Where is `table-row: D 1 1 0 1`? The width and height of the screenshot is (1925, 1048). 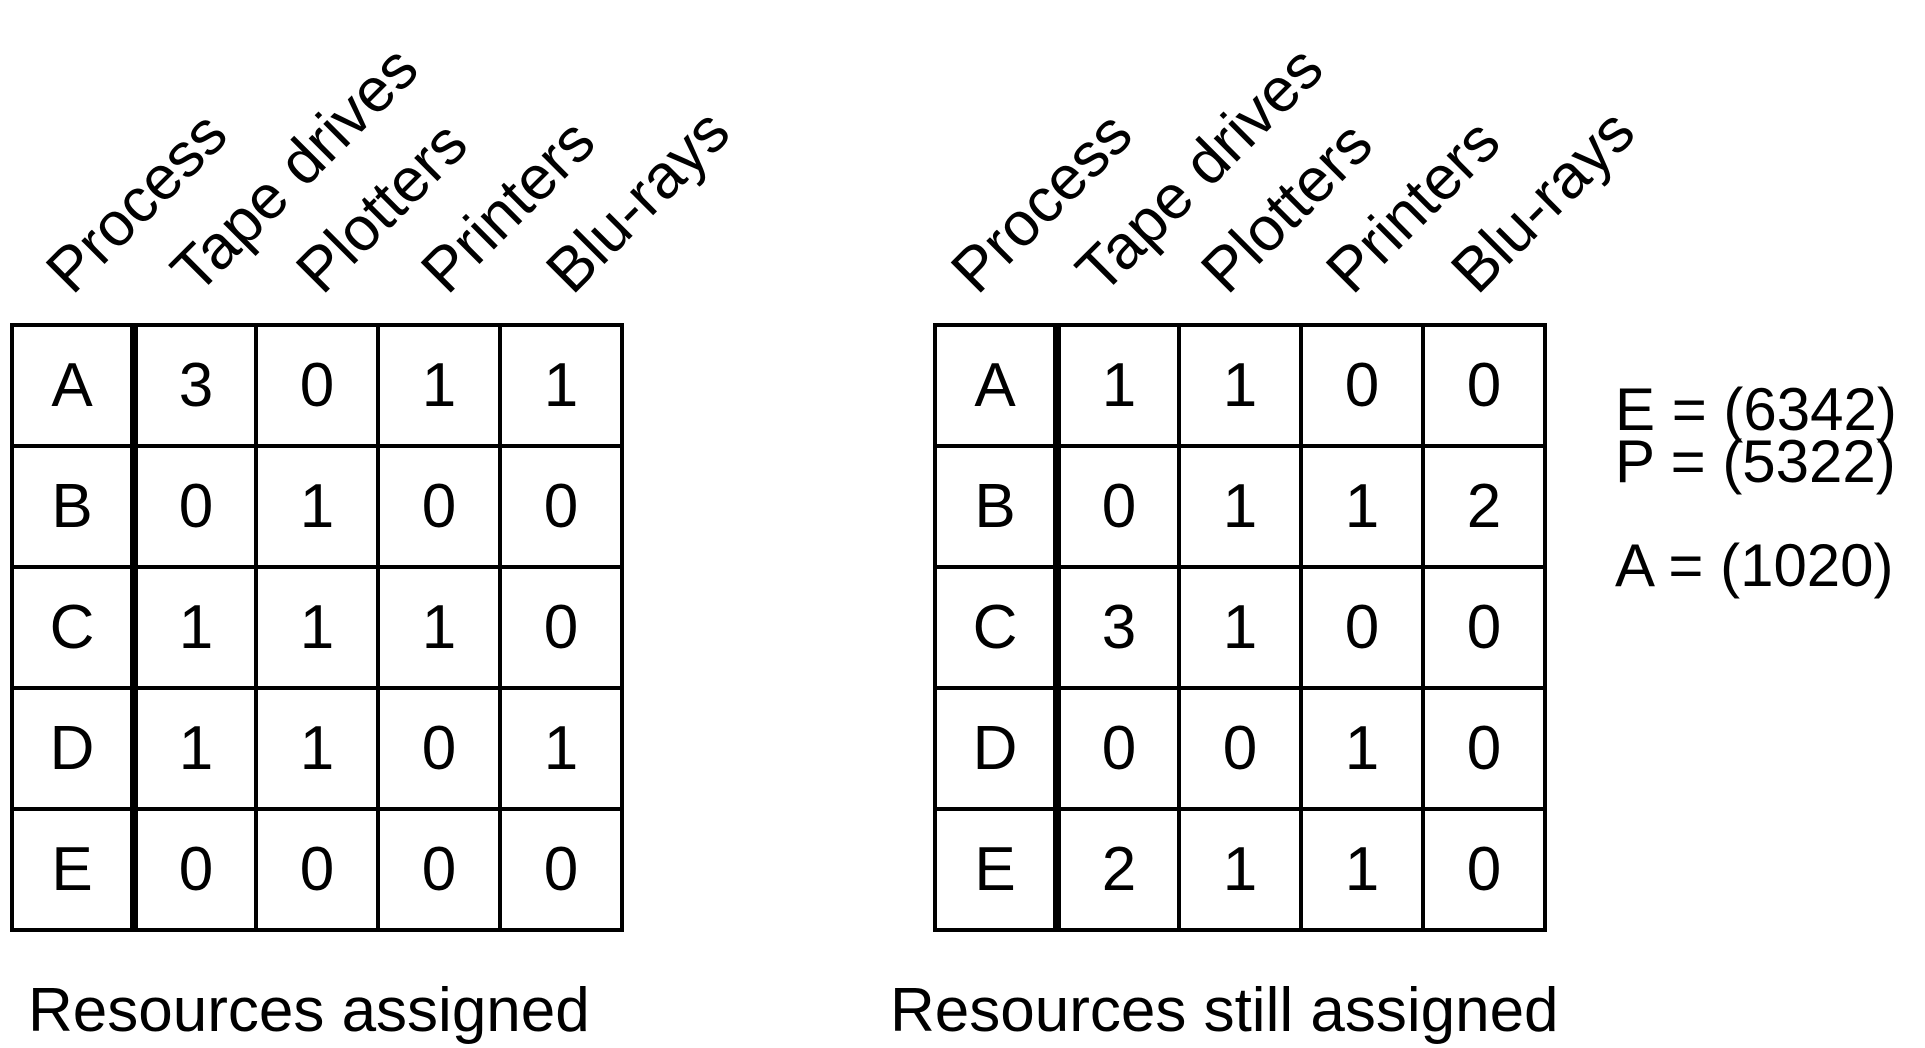 table-row: D 1 1 0 1 is located at coordinates (317, 748).